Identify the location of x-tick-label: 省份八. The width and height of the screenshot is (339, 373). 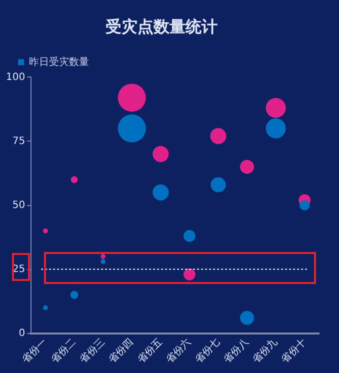
(236, 351).